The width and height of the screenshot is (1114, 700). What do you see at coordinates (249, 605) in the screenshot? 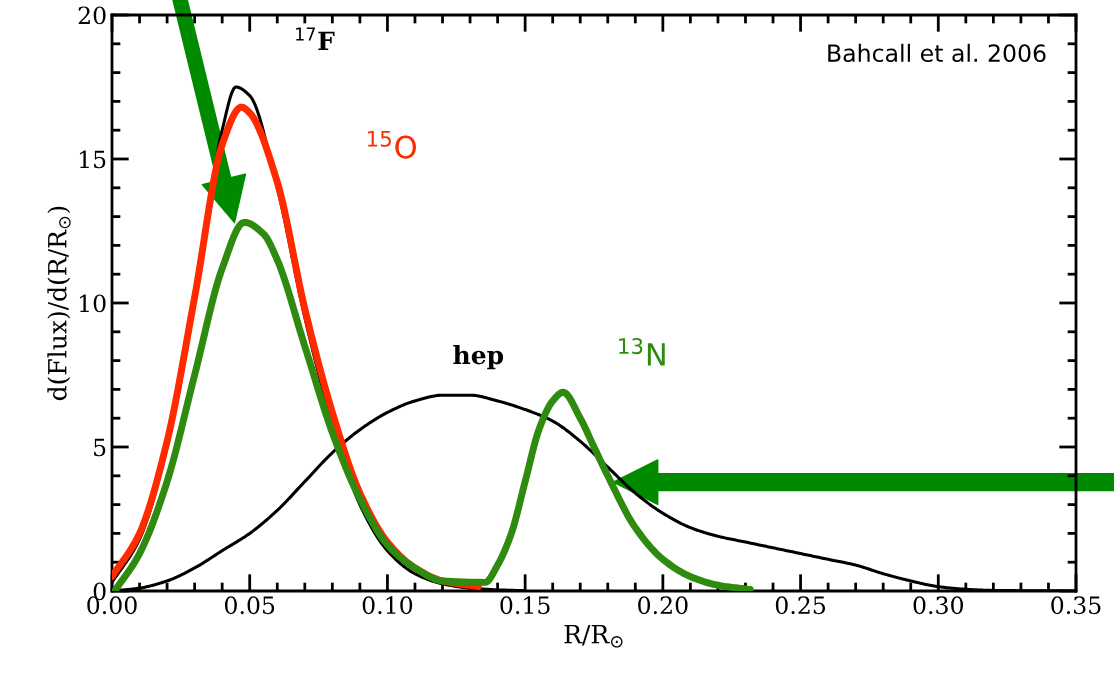
I see `x-tick-label: 0.05` at bounding box center [249, 605].